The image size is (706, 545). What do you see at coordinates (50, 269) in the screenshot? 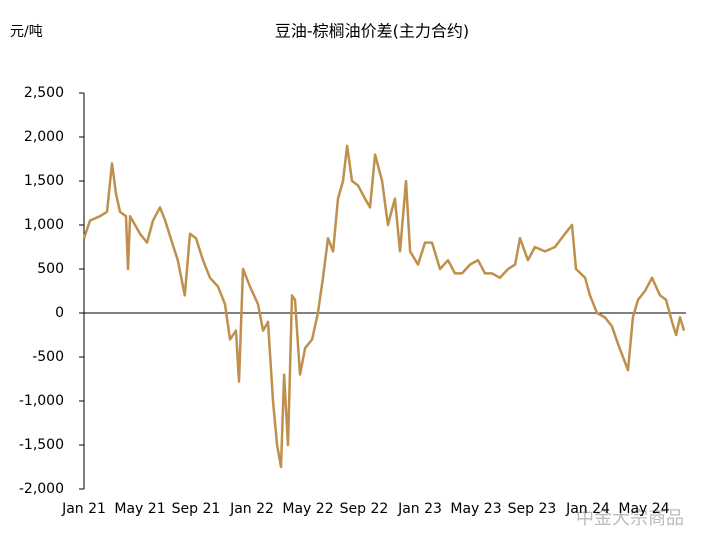
I see `y-tick-label: 500` at bounding box center [50, 269].